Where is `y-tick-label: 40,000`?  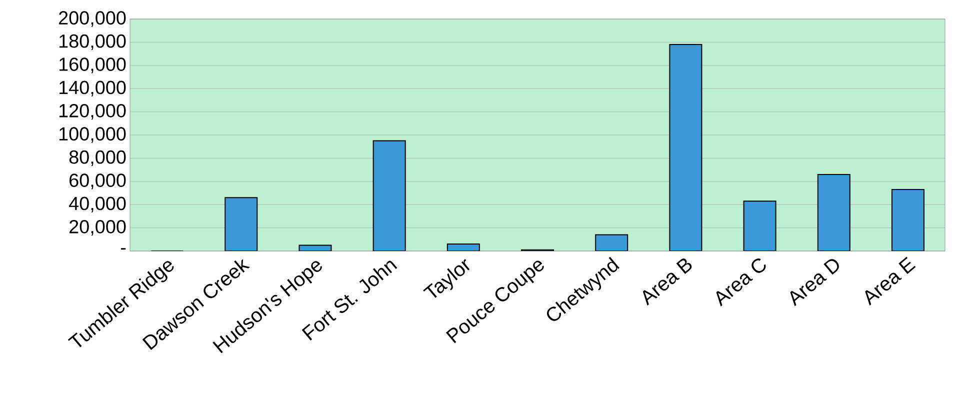 y-tick-label: 40,000 is located at coordinates (97, 204).